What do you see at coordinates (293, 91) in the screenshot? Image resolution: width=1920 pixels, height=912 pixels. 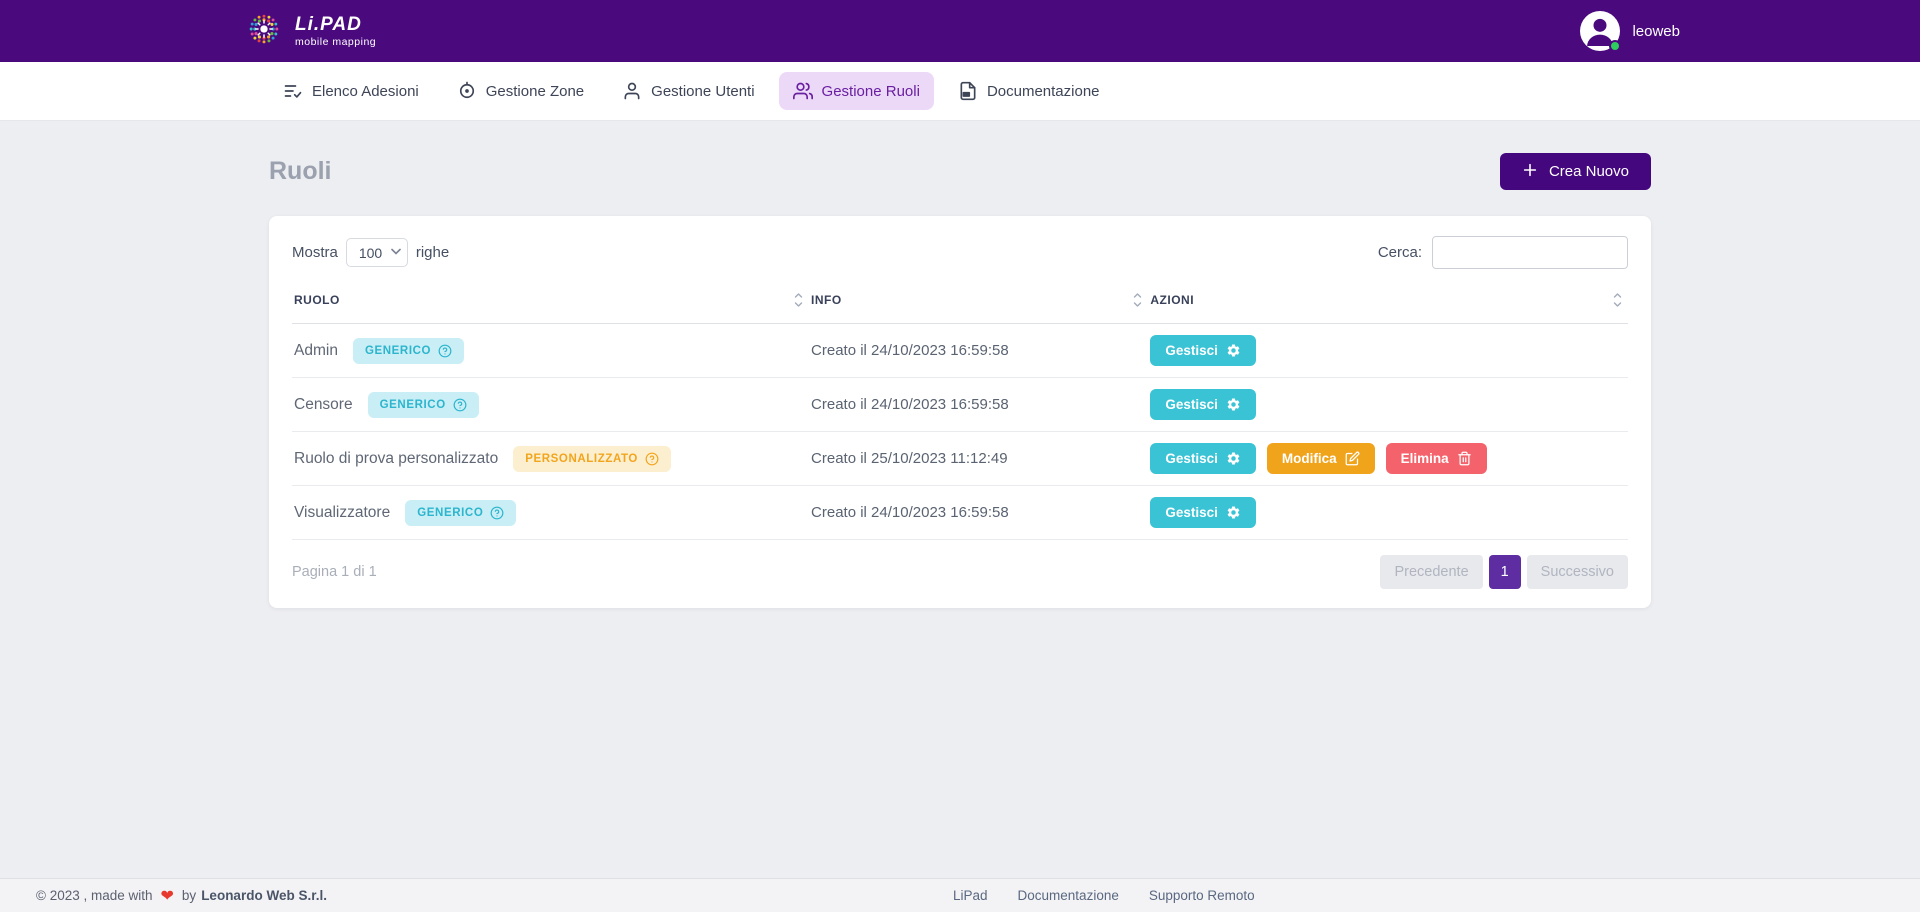 I see `list-check-icon` at bounding box center [293, 91].